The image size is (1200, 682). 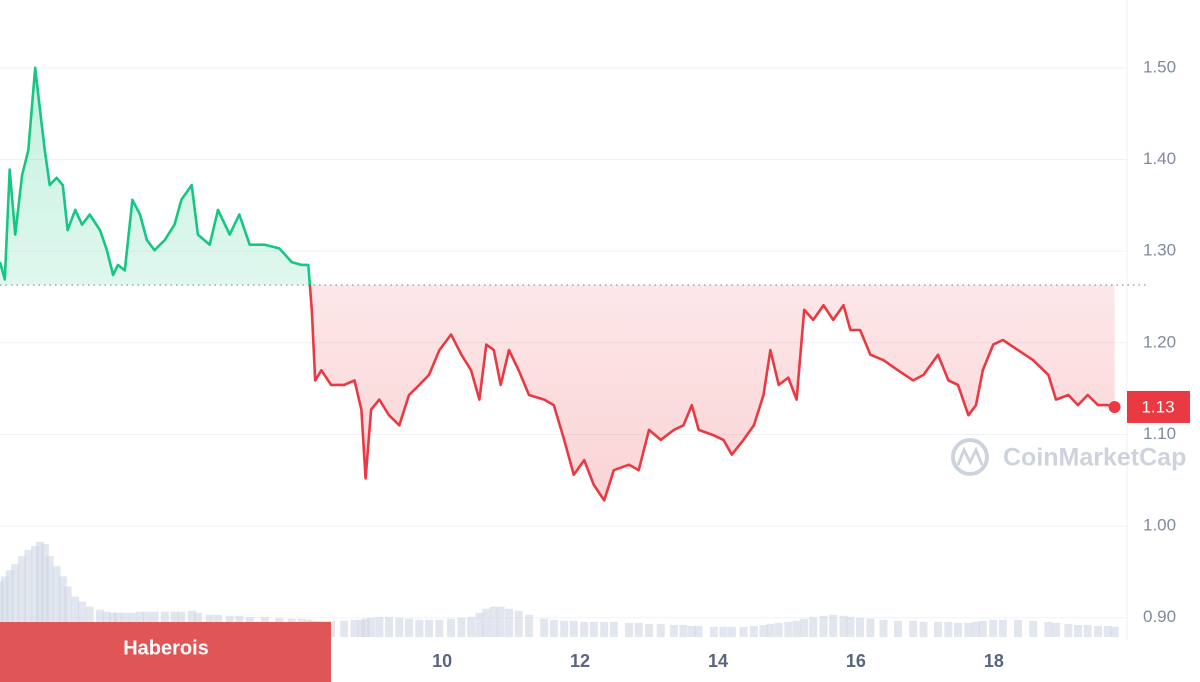 I want to click on overlay-banner, so click(x=165, y=652).